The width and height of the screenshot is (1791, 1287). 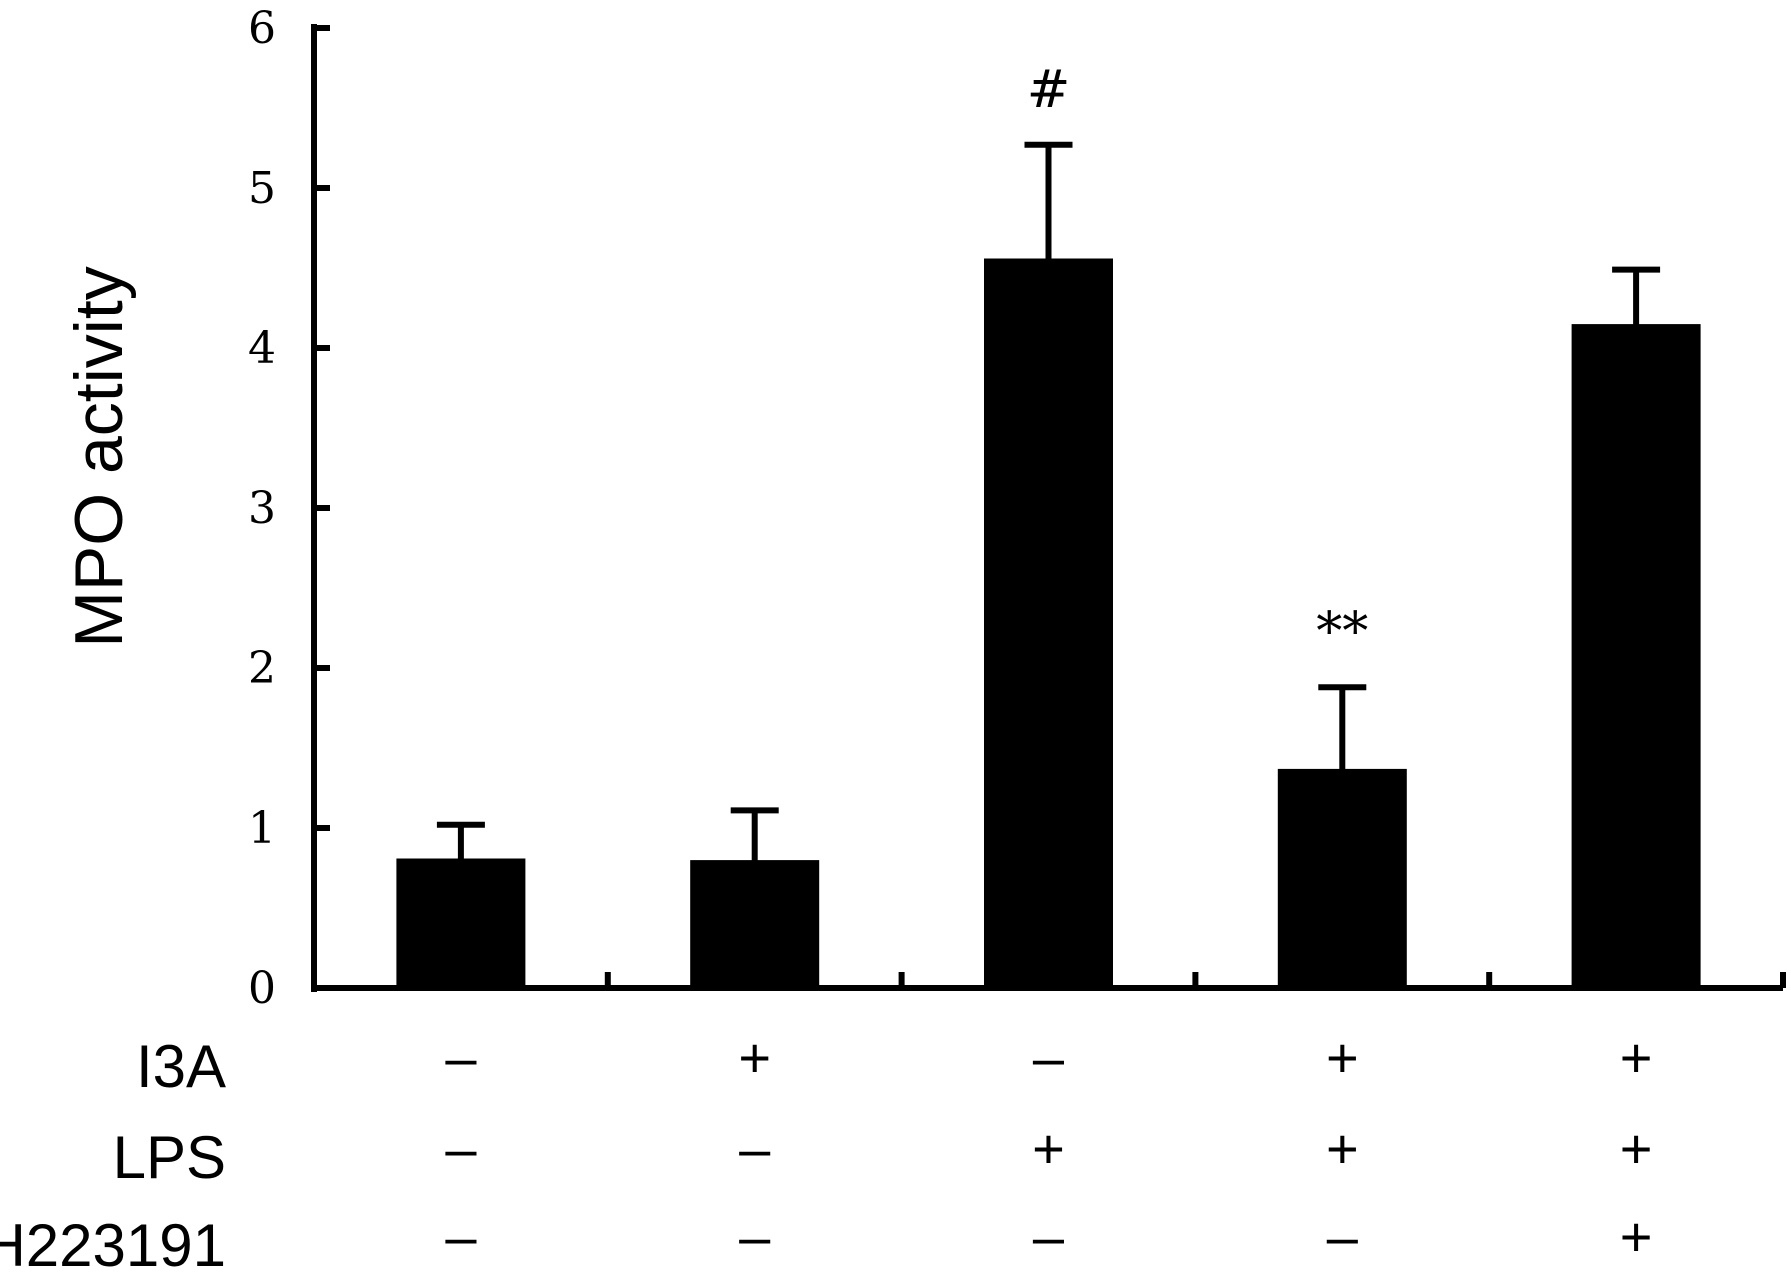 I want to click on y-tick-label: 5, so click(x=262, y=188).